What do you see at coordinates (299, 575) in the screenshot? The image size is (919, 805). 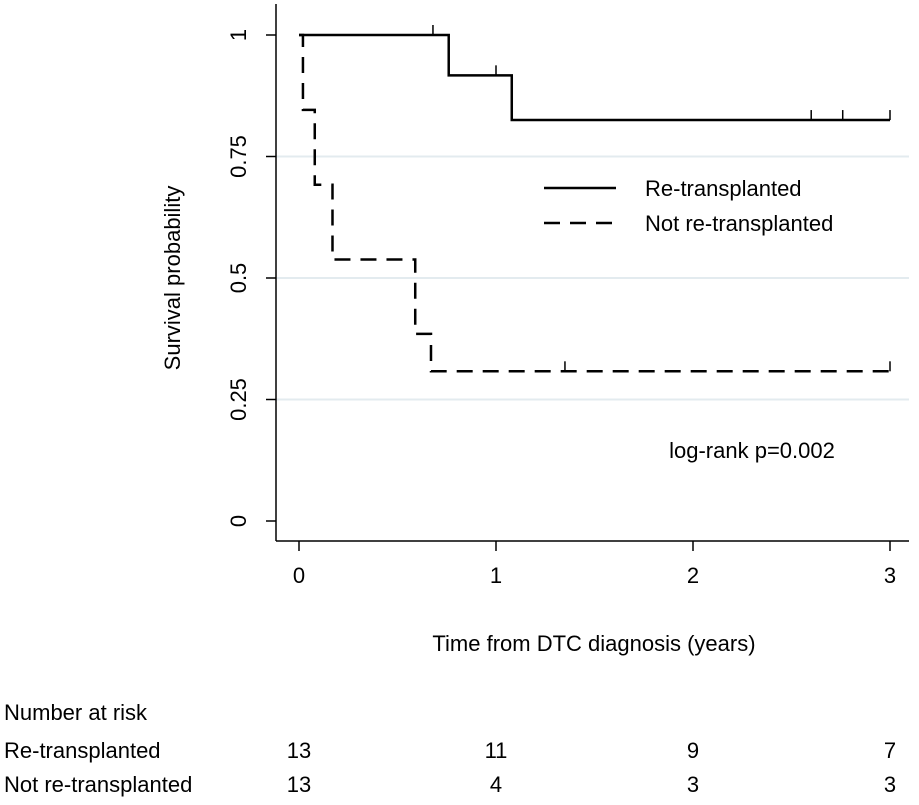 I see `x-tick-label: 0` at bounding box center [299, 575].